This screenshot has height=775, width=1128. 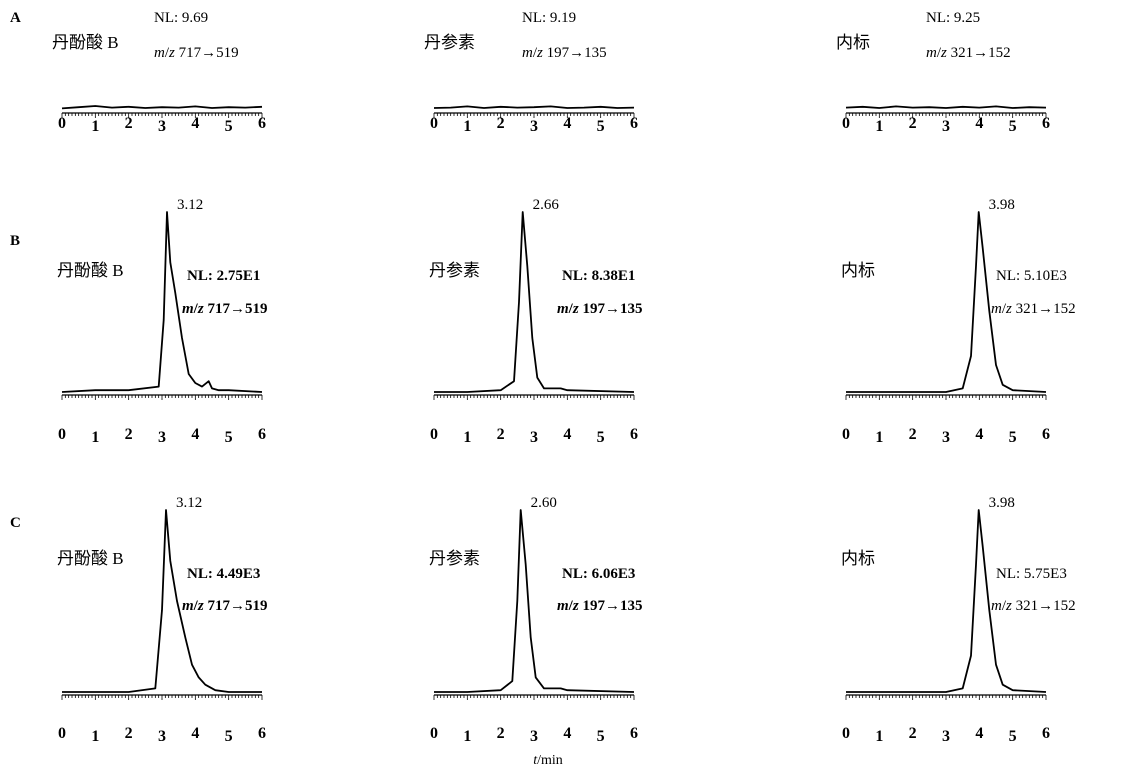 I want to click on panel-b3: 0 1 2 3 4 5 6 3.98 内标 NL: 5.10E3, so click(x=954, y=321).